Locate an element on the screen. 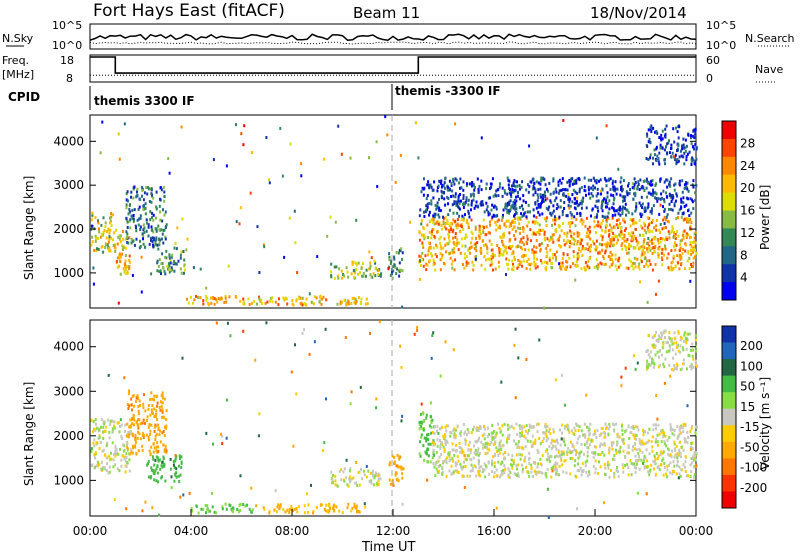  data-cell-r4 is located at coordinates (365, 507).